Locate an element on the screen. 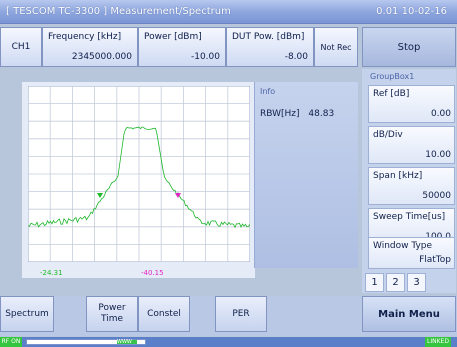 This screenshot has width=457, height=347. rbw-readout: RBW[Hz] 48.83 is located at coordinates (297, 114).